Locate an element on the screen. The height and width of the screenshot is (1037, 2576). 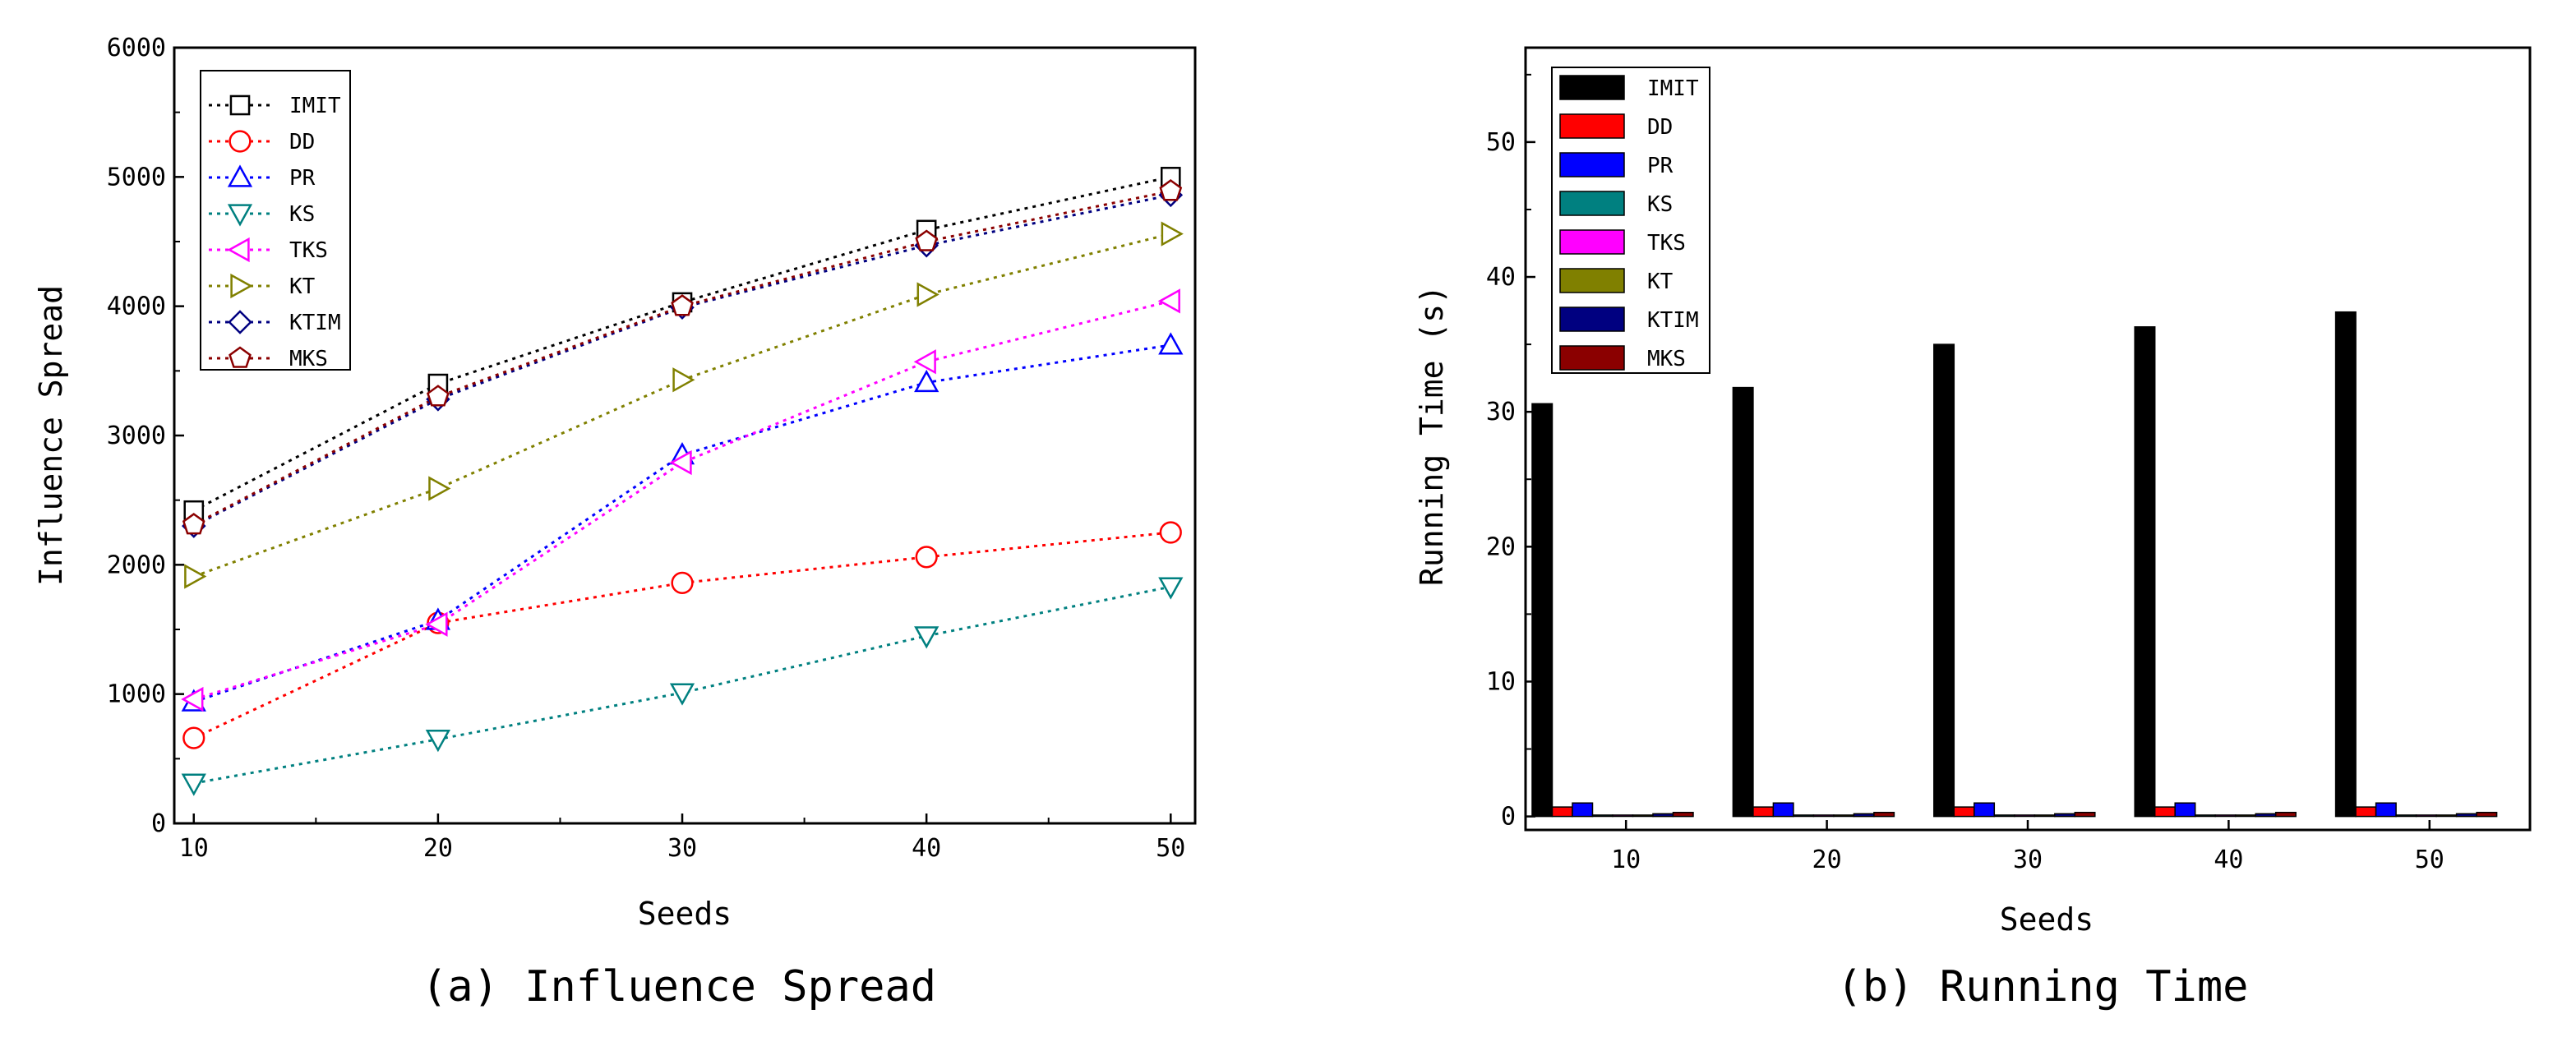
x-tick-label-a: 30 is located at coordinates (682, 848).